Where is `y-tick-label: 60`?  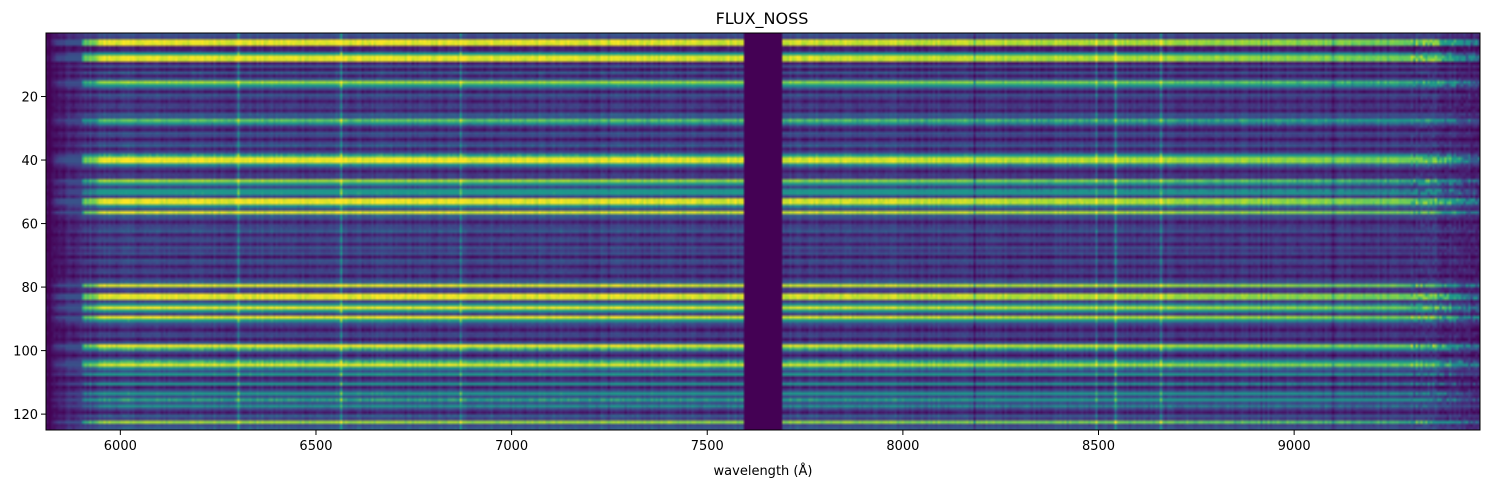
y-tick-label: 60 is located at coordinates (29, 225).